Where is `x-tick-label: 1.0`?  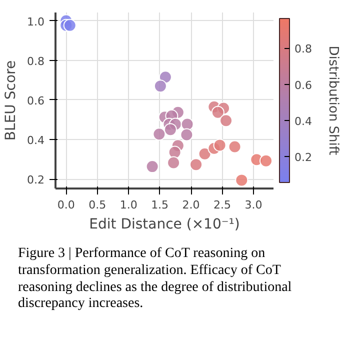
x-tick-label: 1.0 is located at coordinates (129, 205).